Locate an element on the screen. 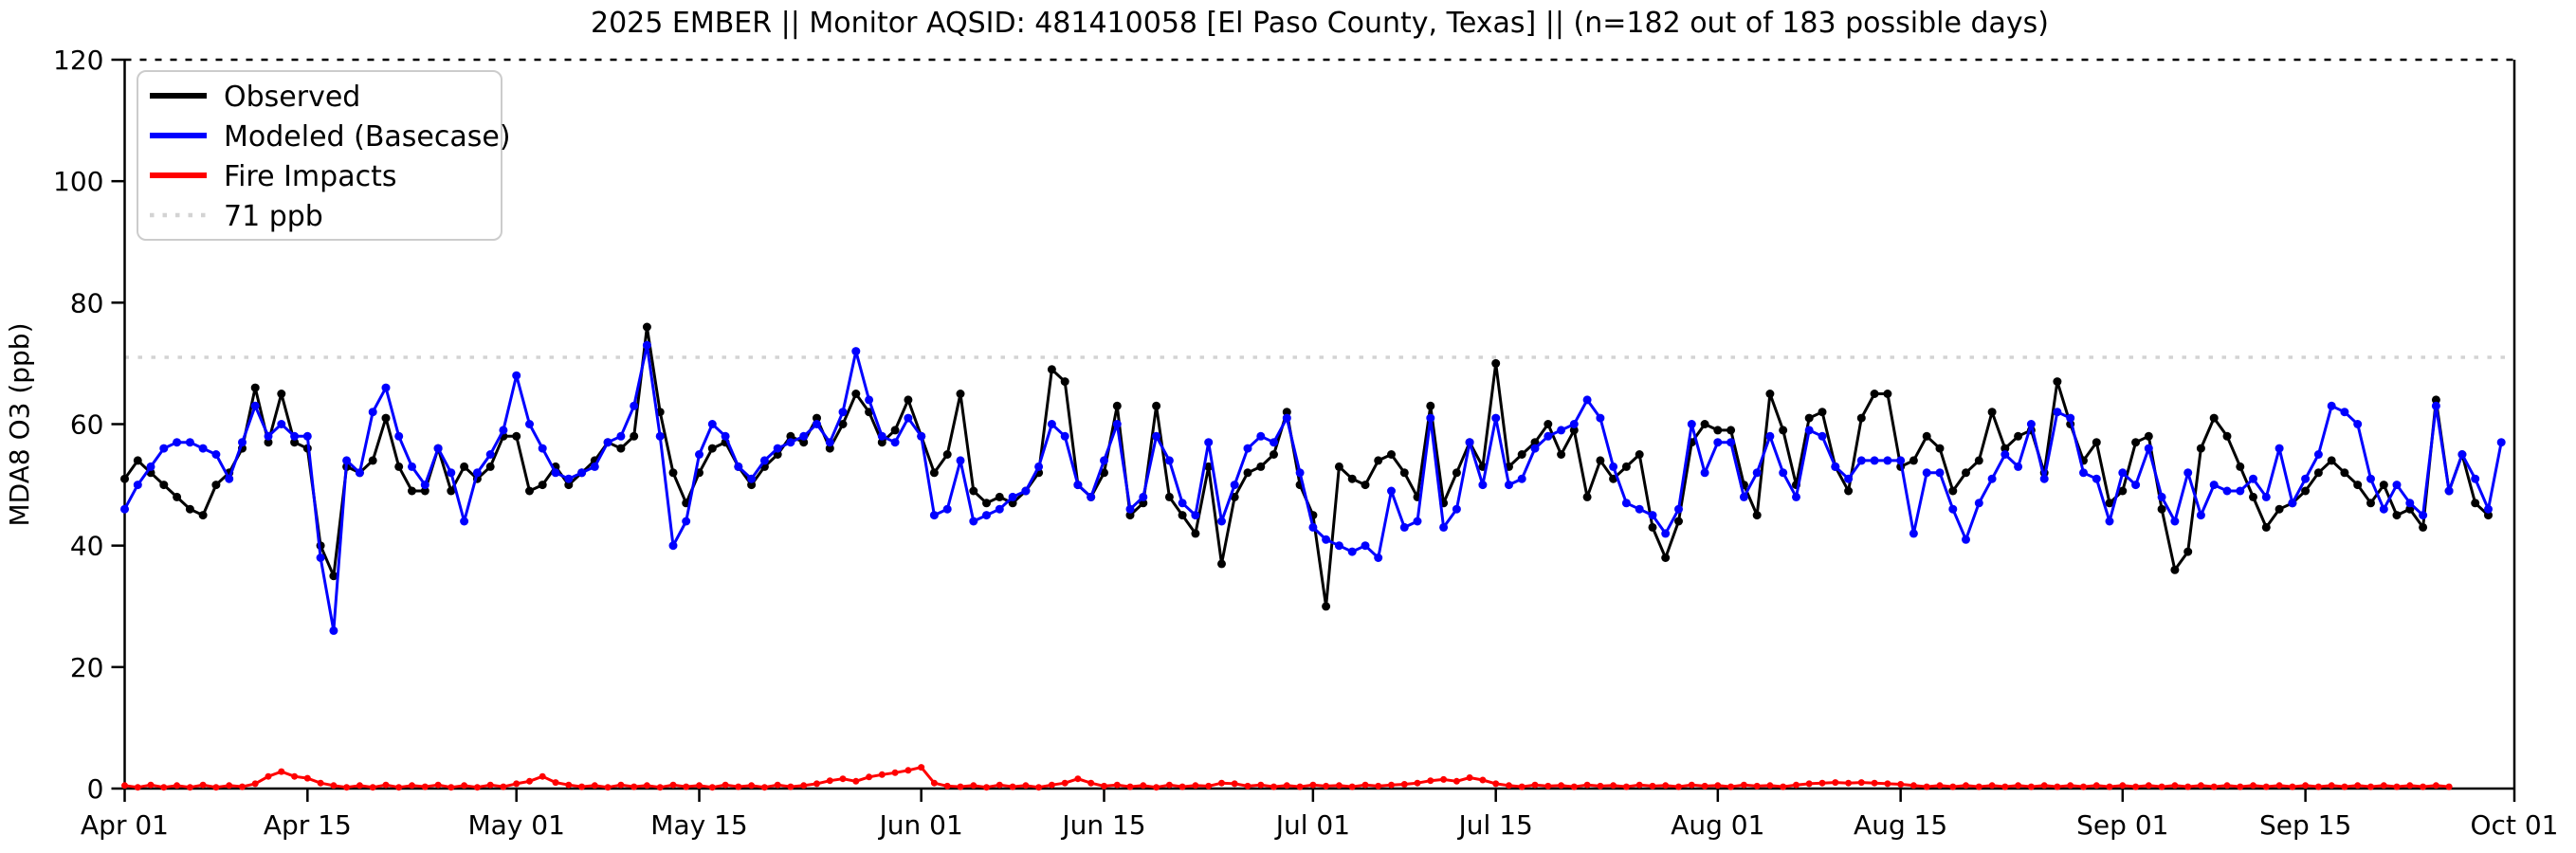 The height and width of the screenshot is (853, 2576). y-tick-label: 40 is located at coordinates (87, 546).